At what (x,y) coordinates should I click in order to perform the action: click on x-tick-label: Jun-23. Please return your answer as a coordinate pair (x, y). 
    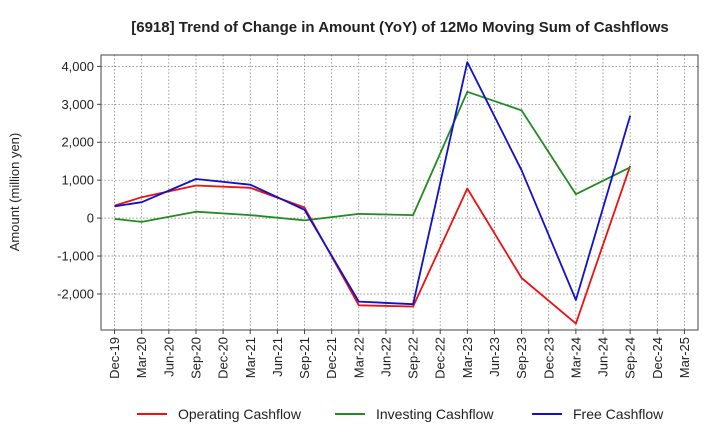
    Looking at the image, I should click on (494, 357).